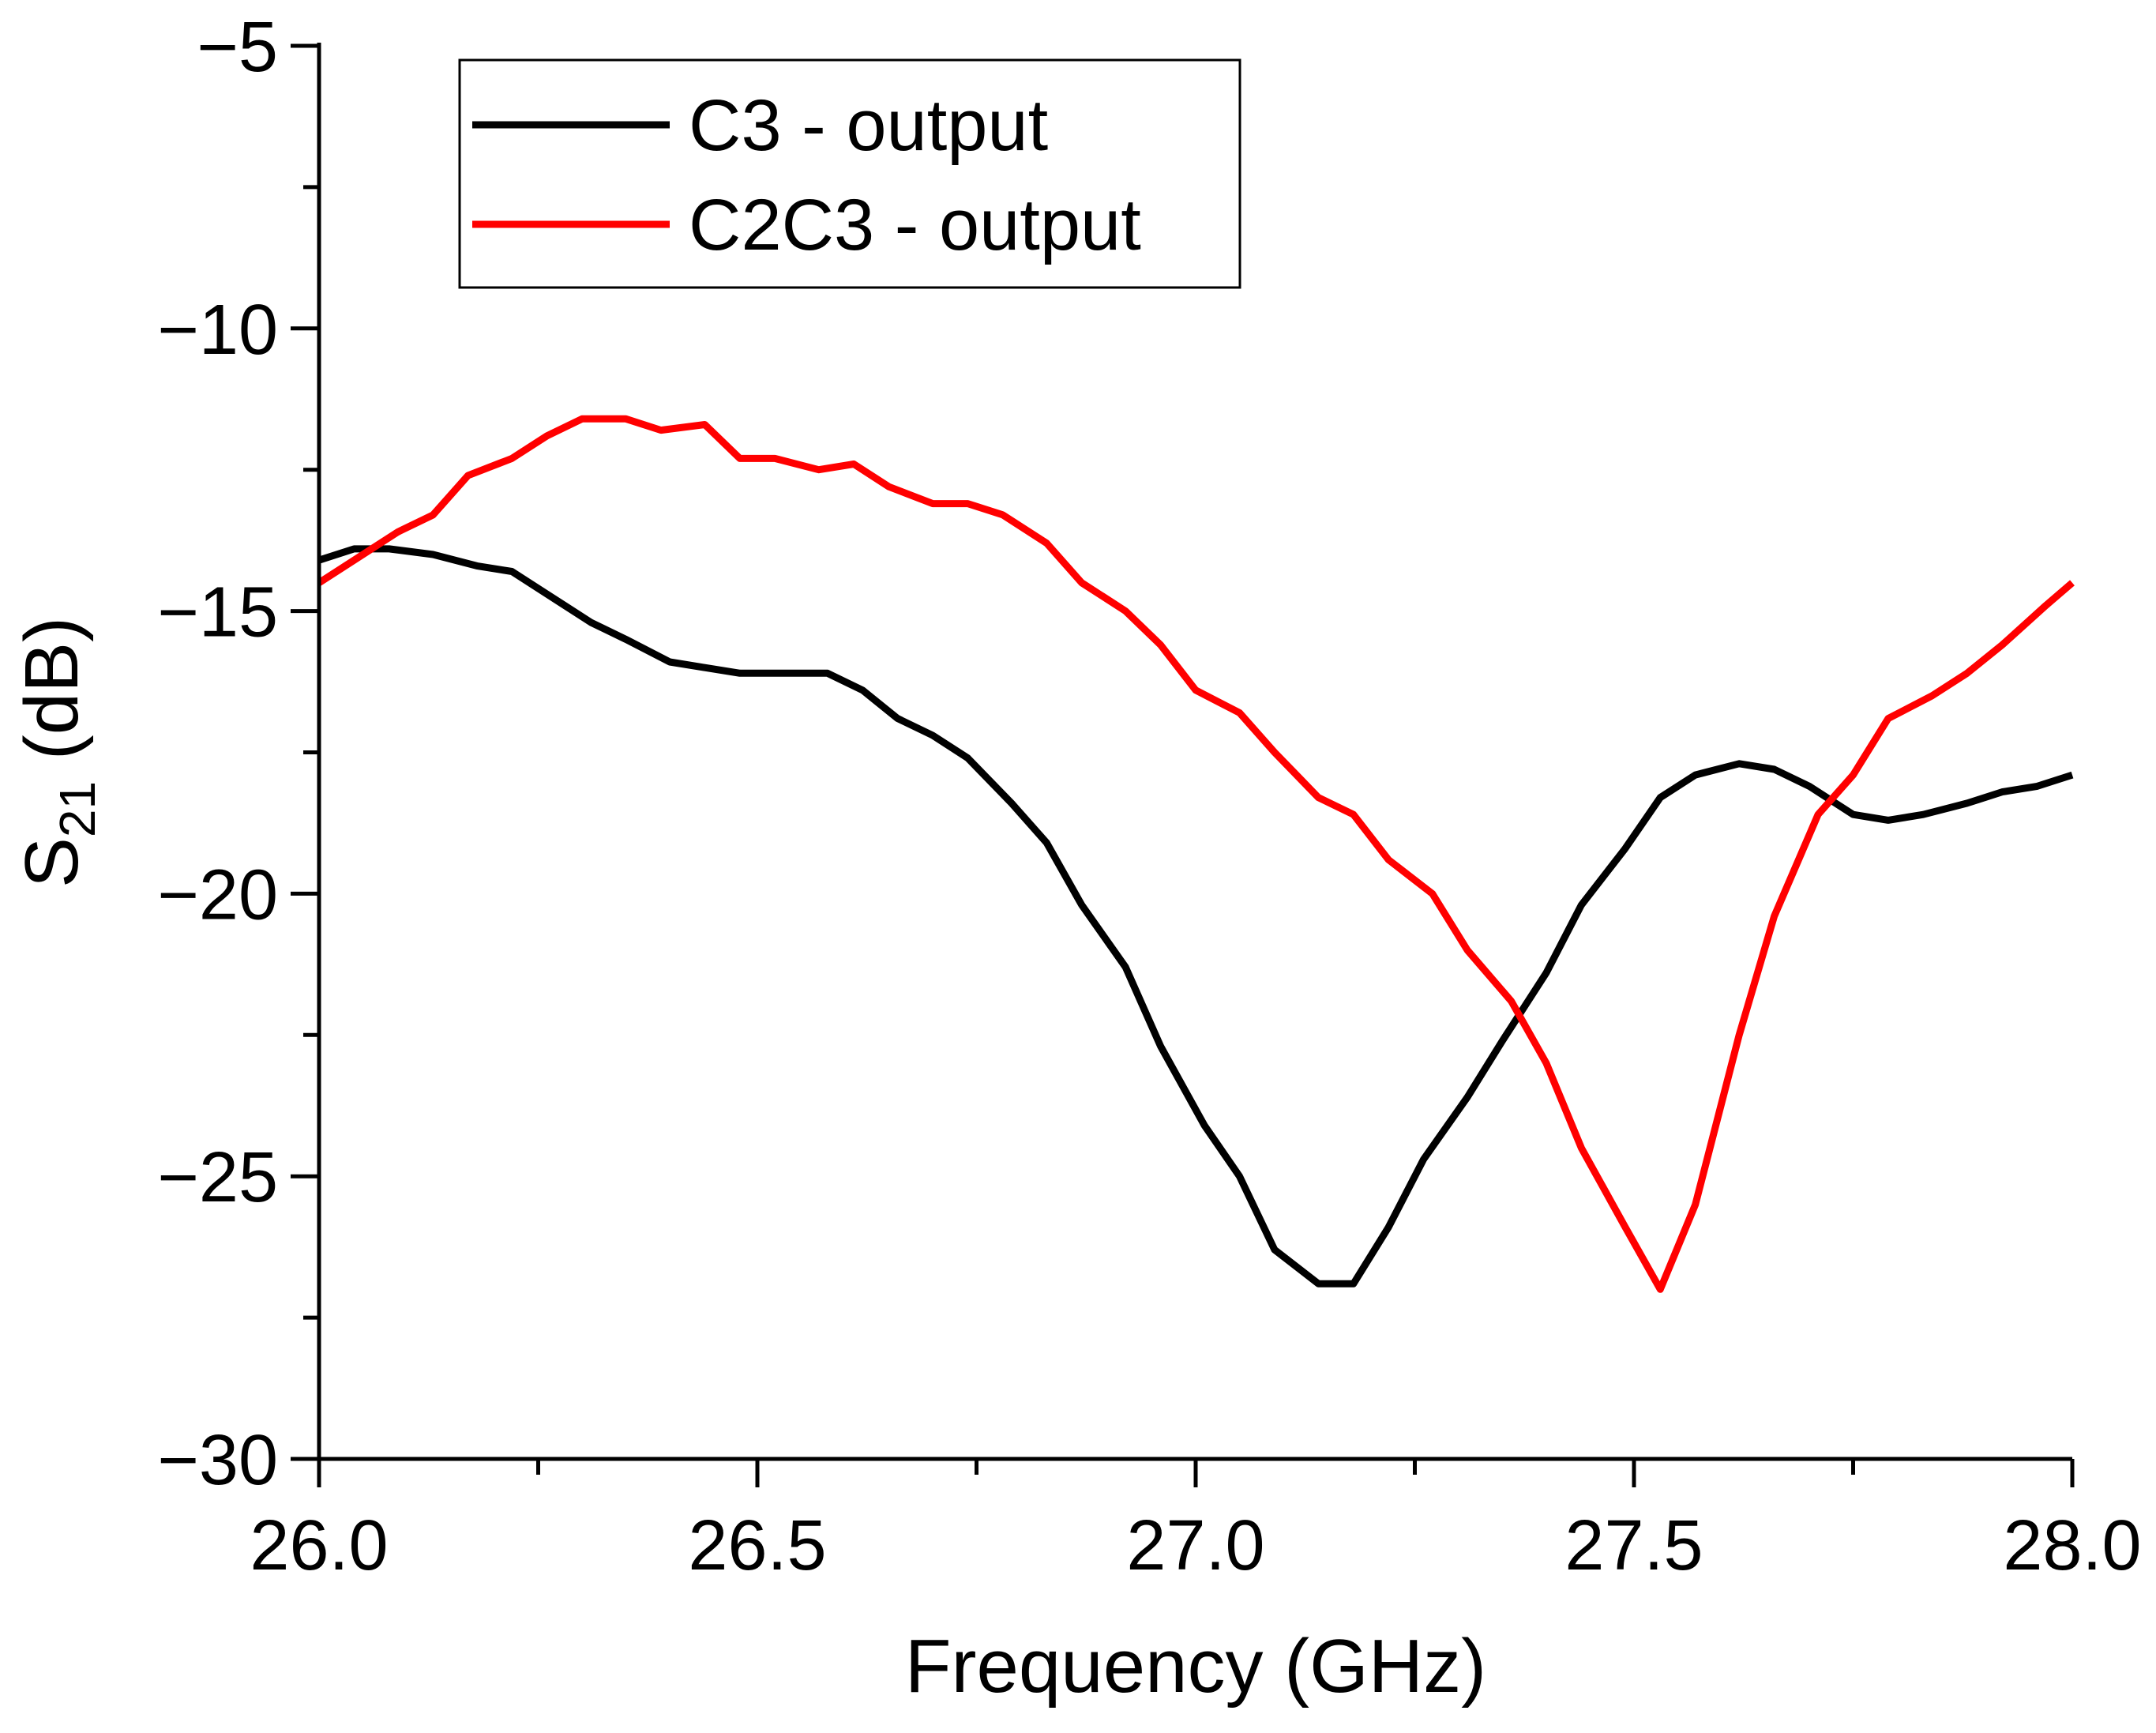 Image resolution: width=2156 pixels, height=1733 pixels. What do you see at coordinates (217, 1460) in the screenshot?
I see `y-tick-label: −30` at bounding box center [217, 1460].